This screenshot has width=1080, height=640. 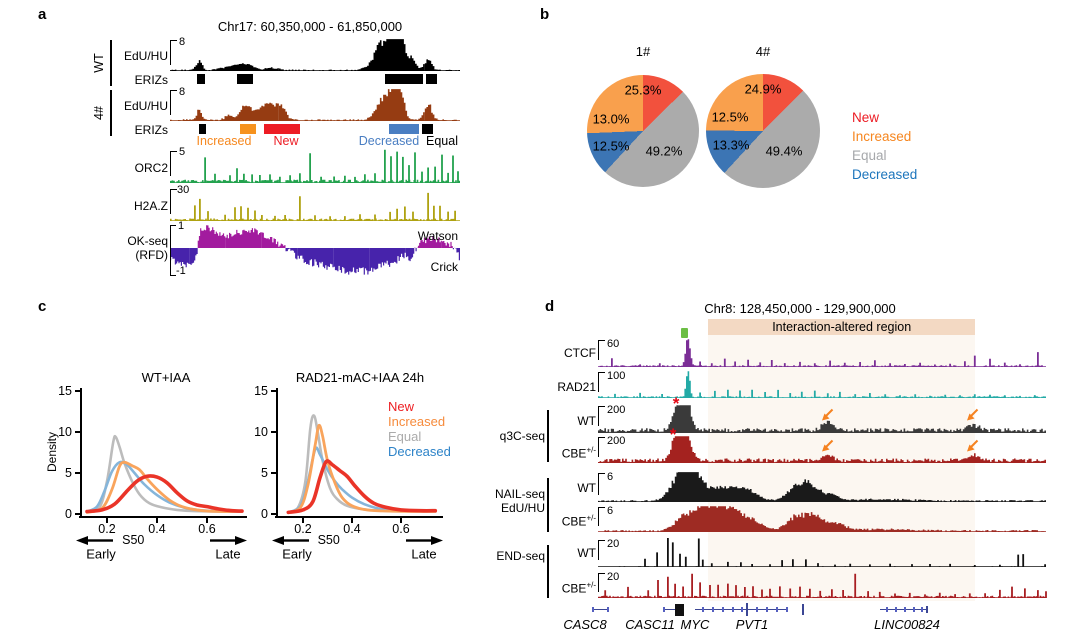 I want to click on track-label: H2A.Z, so click(x=150, y=206).